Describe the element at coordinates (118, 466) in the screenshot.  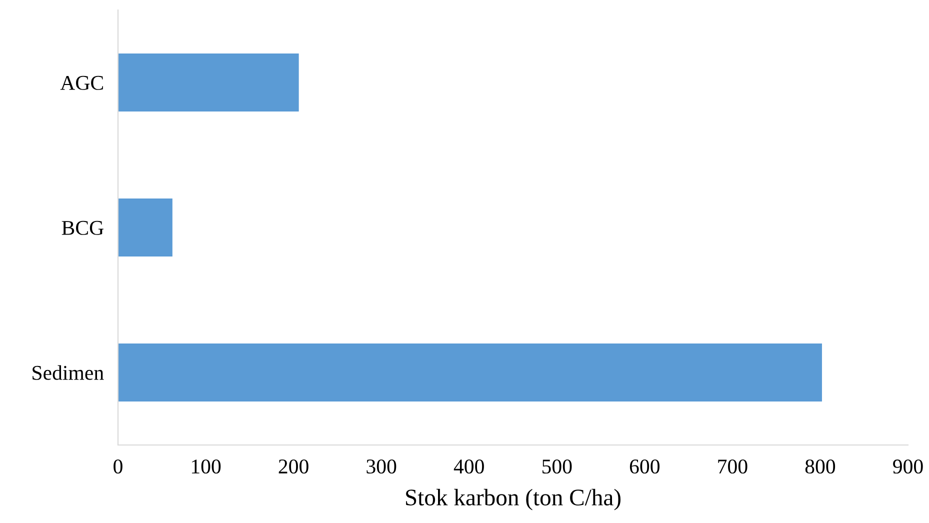
I see `x-tick-label: 0` at that location.